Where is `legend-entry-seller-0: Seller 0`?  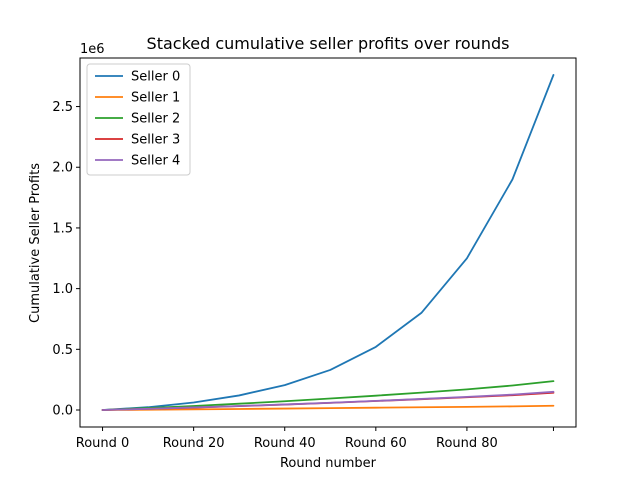 legend-entry-seller-0: Seller 0 is located at coordinates (155, 77).